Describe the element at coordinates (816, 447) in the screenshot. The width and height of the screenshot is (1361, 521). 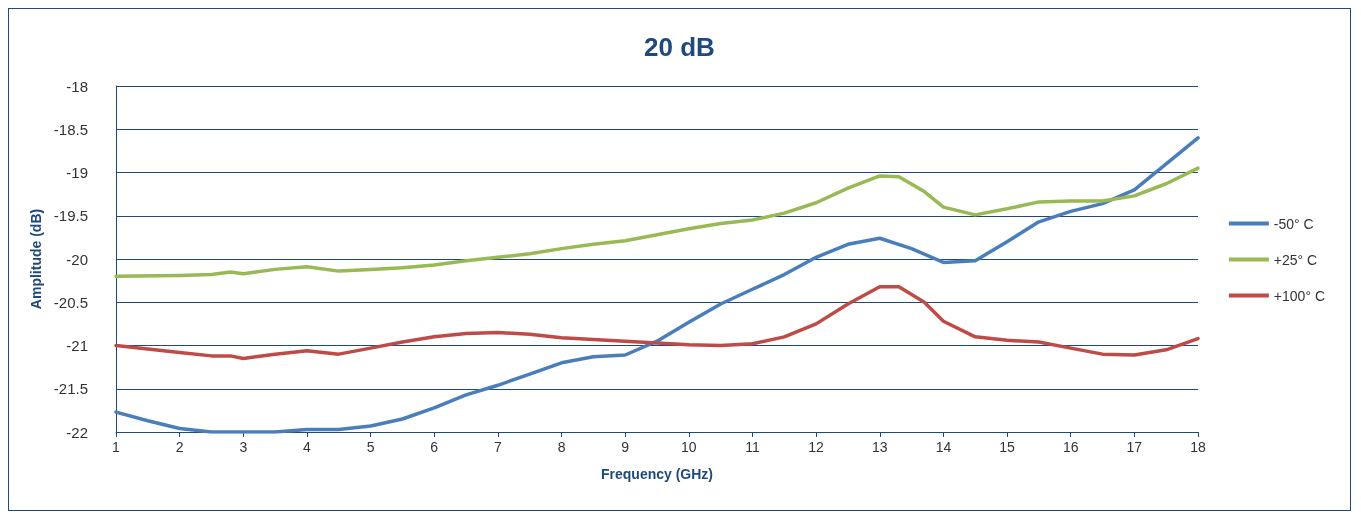
I see `x-tick-label: 12` at that location.